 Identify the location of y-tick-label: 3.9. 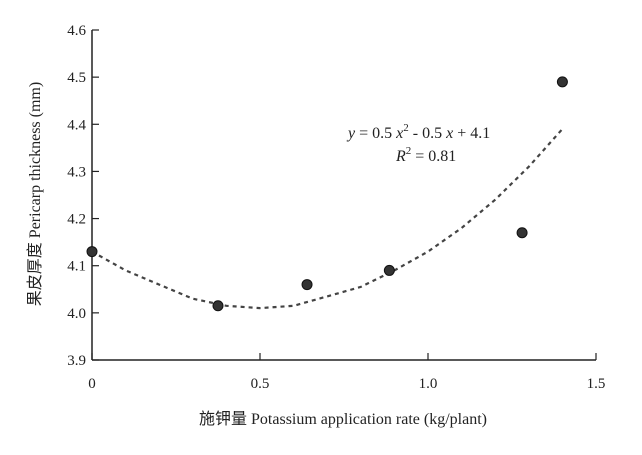
(76, 361).